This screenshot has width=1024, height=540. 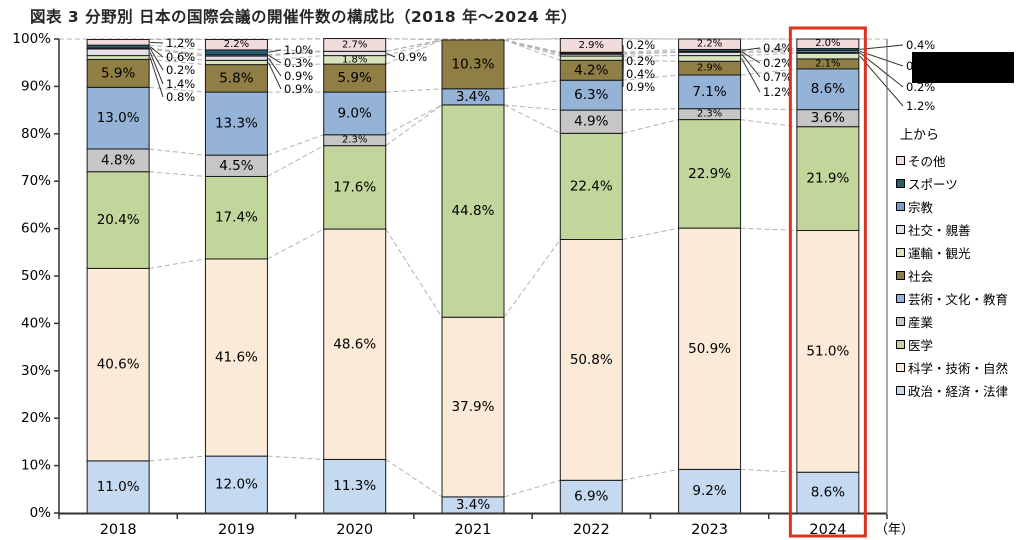 I want to click on segment-label: 6.9%, so click(x=591, y=497).